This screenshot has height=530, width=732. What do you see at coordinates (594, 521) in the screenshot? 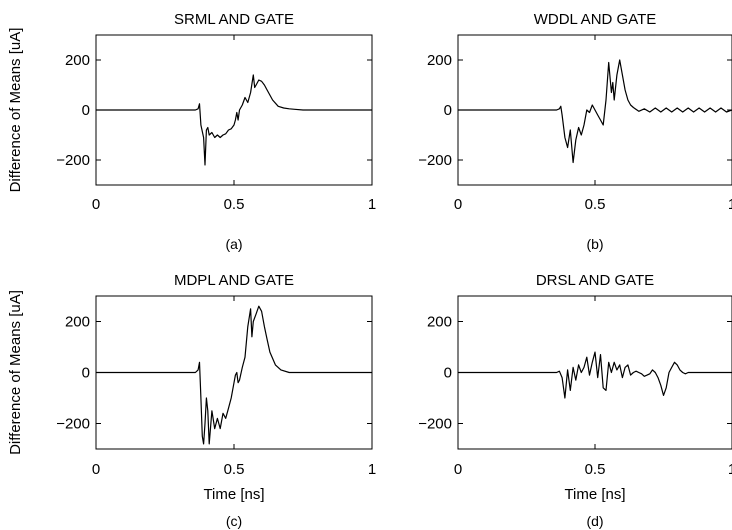
I see `panel-caption: (d)` at bounding box center [594, 521].